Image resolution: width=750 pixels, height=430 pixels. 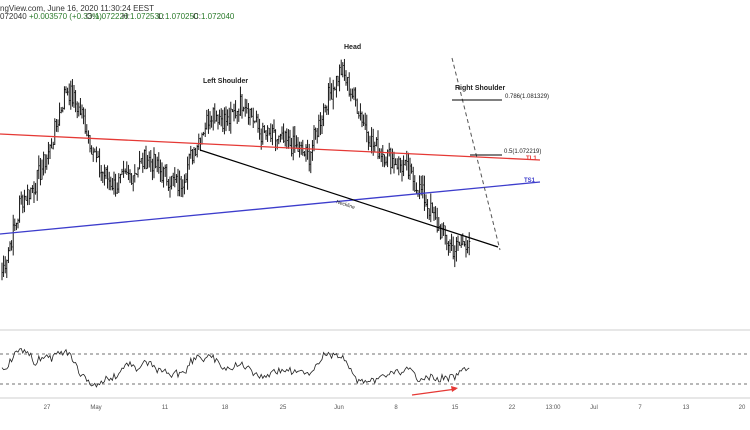 What do you see at coordinates (165, 408) in the screenshot?
I see `x-tick-label: 11` at bounding box center [165, 408].